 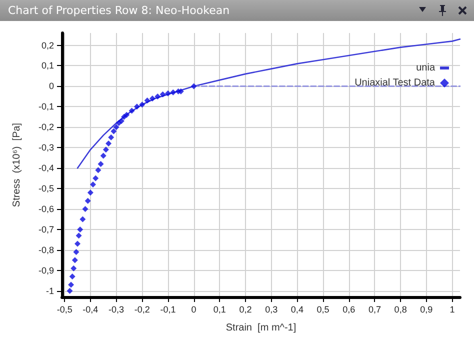 What do you see at coordinates (47, 45) in the screenshot?
I see `y-tick-label: 0,2` at bounding box center [47, 45].